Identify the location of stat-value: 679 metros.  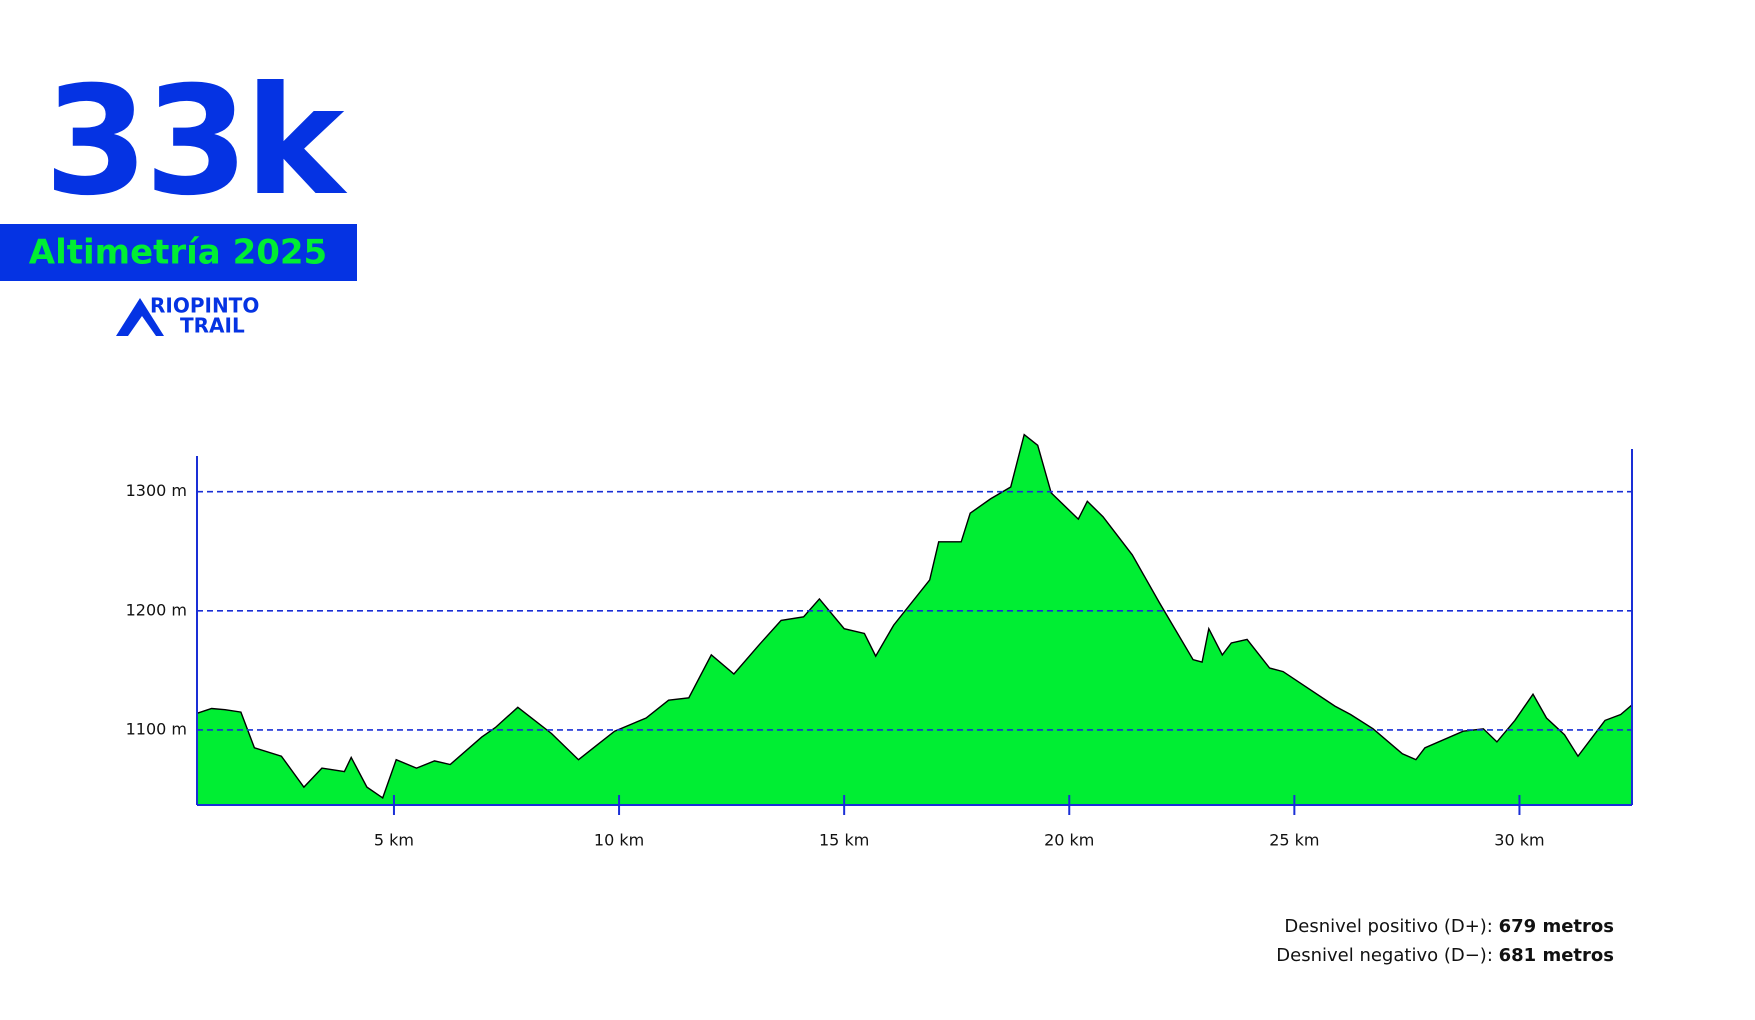
(1556, 926).